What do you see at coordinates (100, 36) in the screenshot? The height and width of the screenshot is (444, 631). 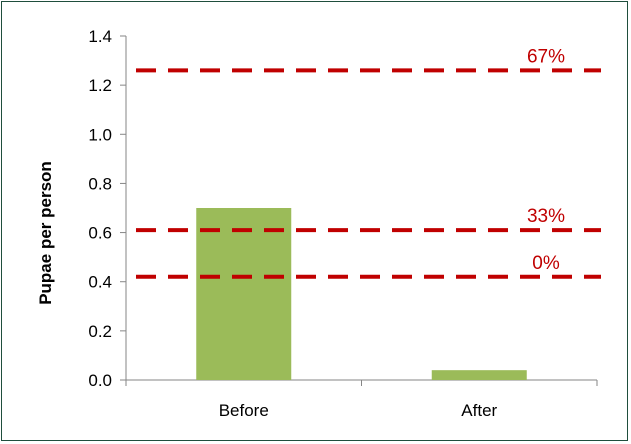 I see `y-tick-label: 1.4` at bounding box center [100, 36].